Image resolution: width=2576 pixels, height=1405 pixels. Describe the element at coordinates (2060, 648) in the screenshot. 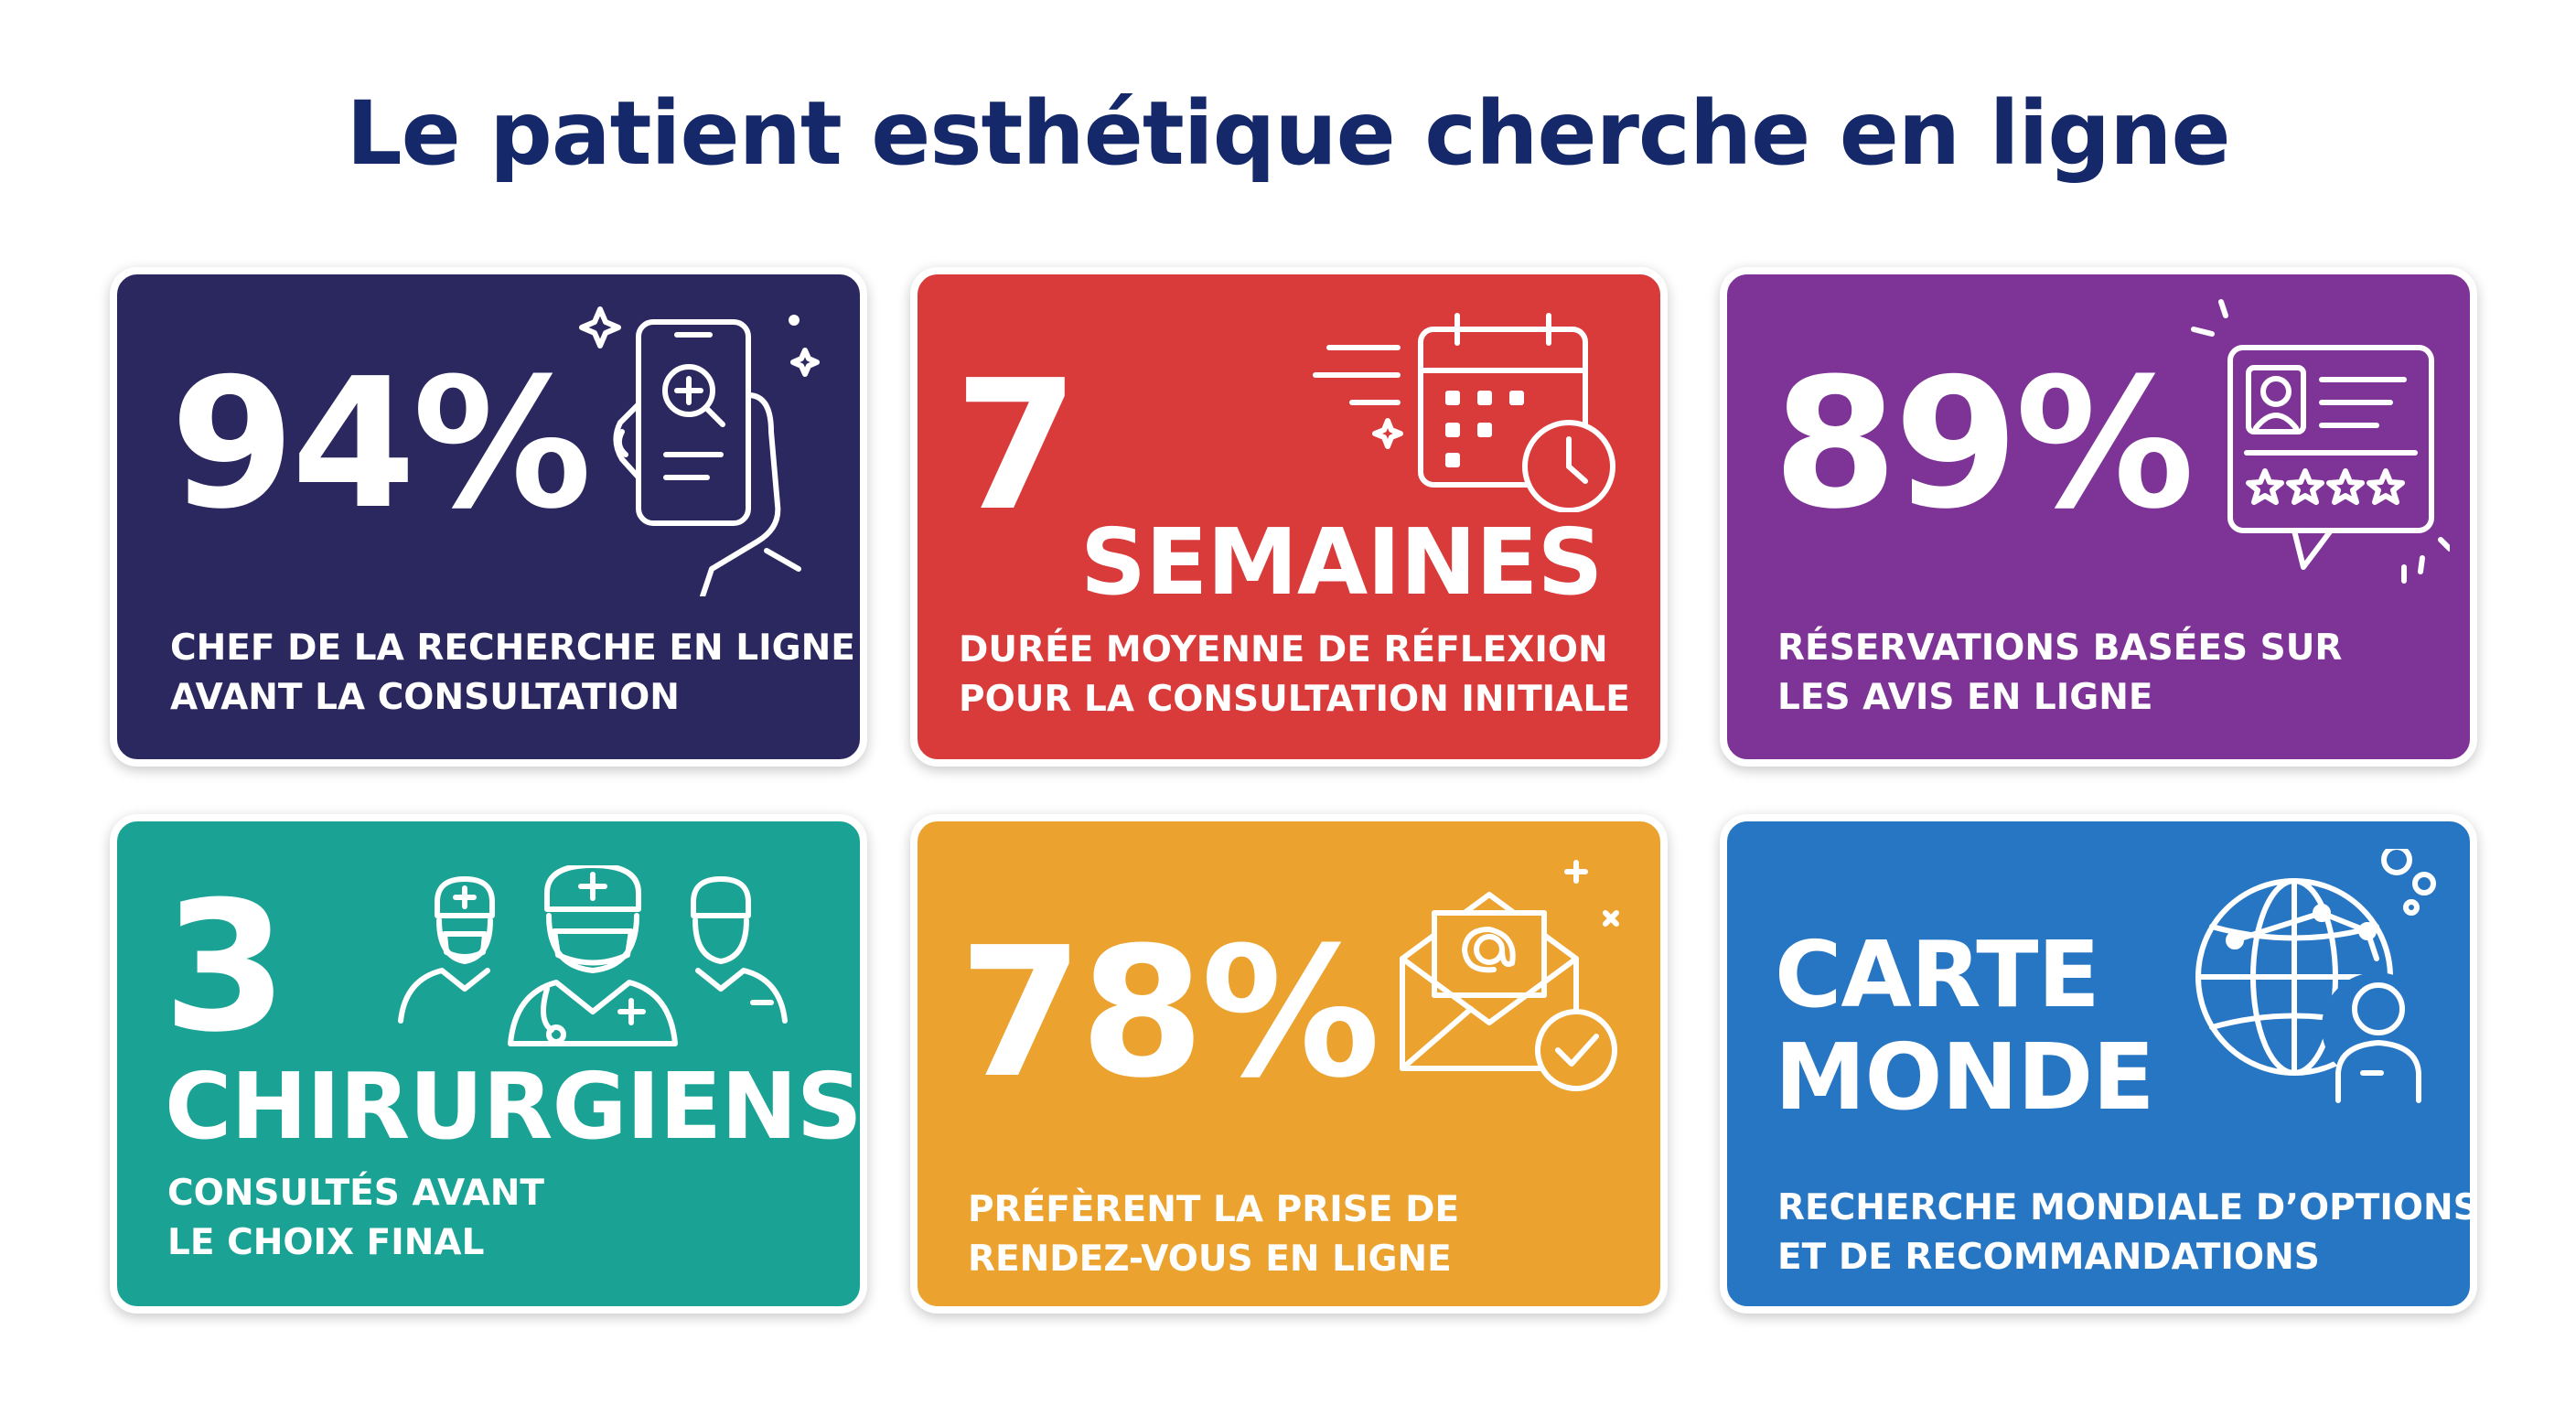

I see `description-line: RÉSERVATIONS BASÉES SUR` at that location.